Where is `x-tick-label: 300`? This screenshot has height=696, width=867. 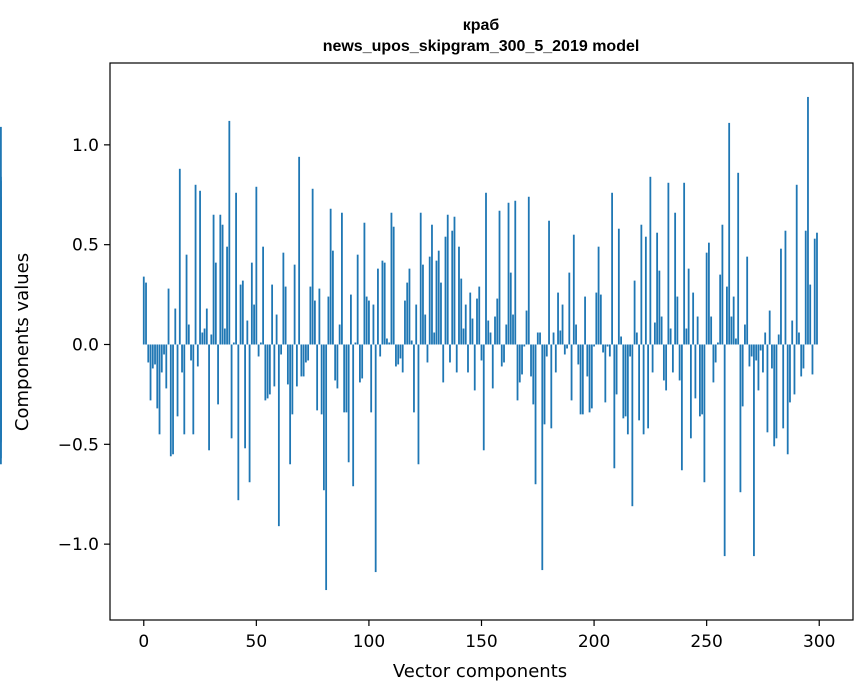 x-tick-label: 300 is located at coordinates (819, 642).